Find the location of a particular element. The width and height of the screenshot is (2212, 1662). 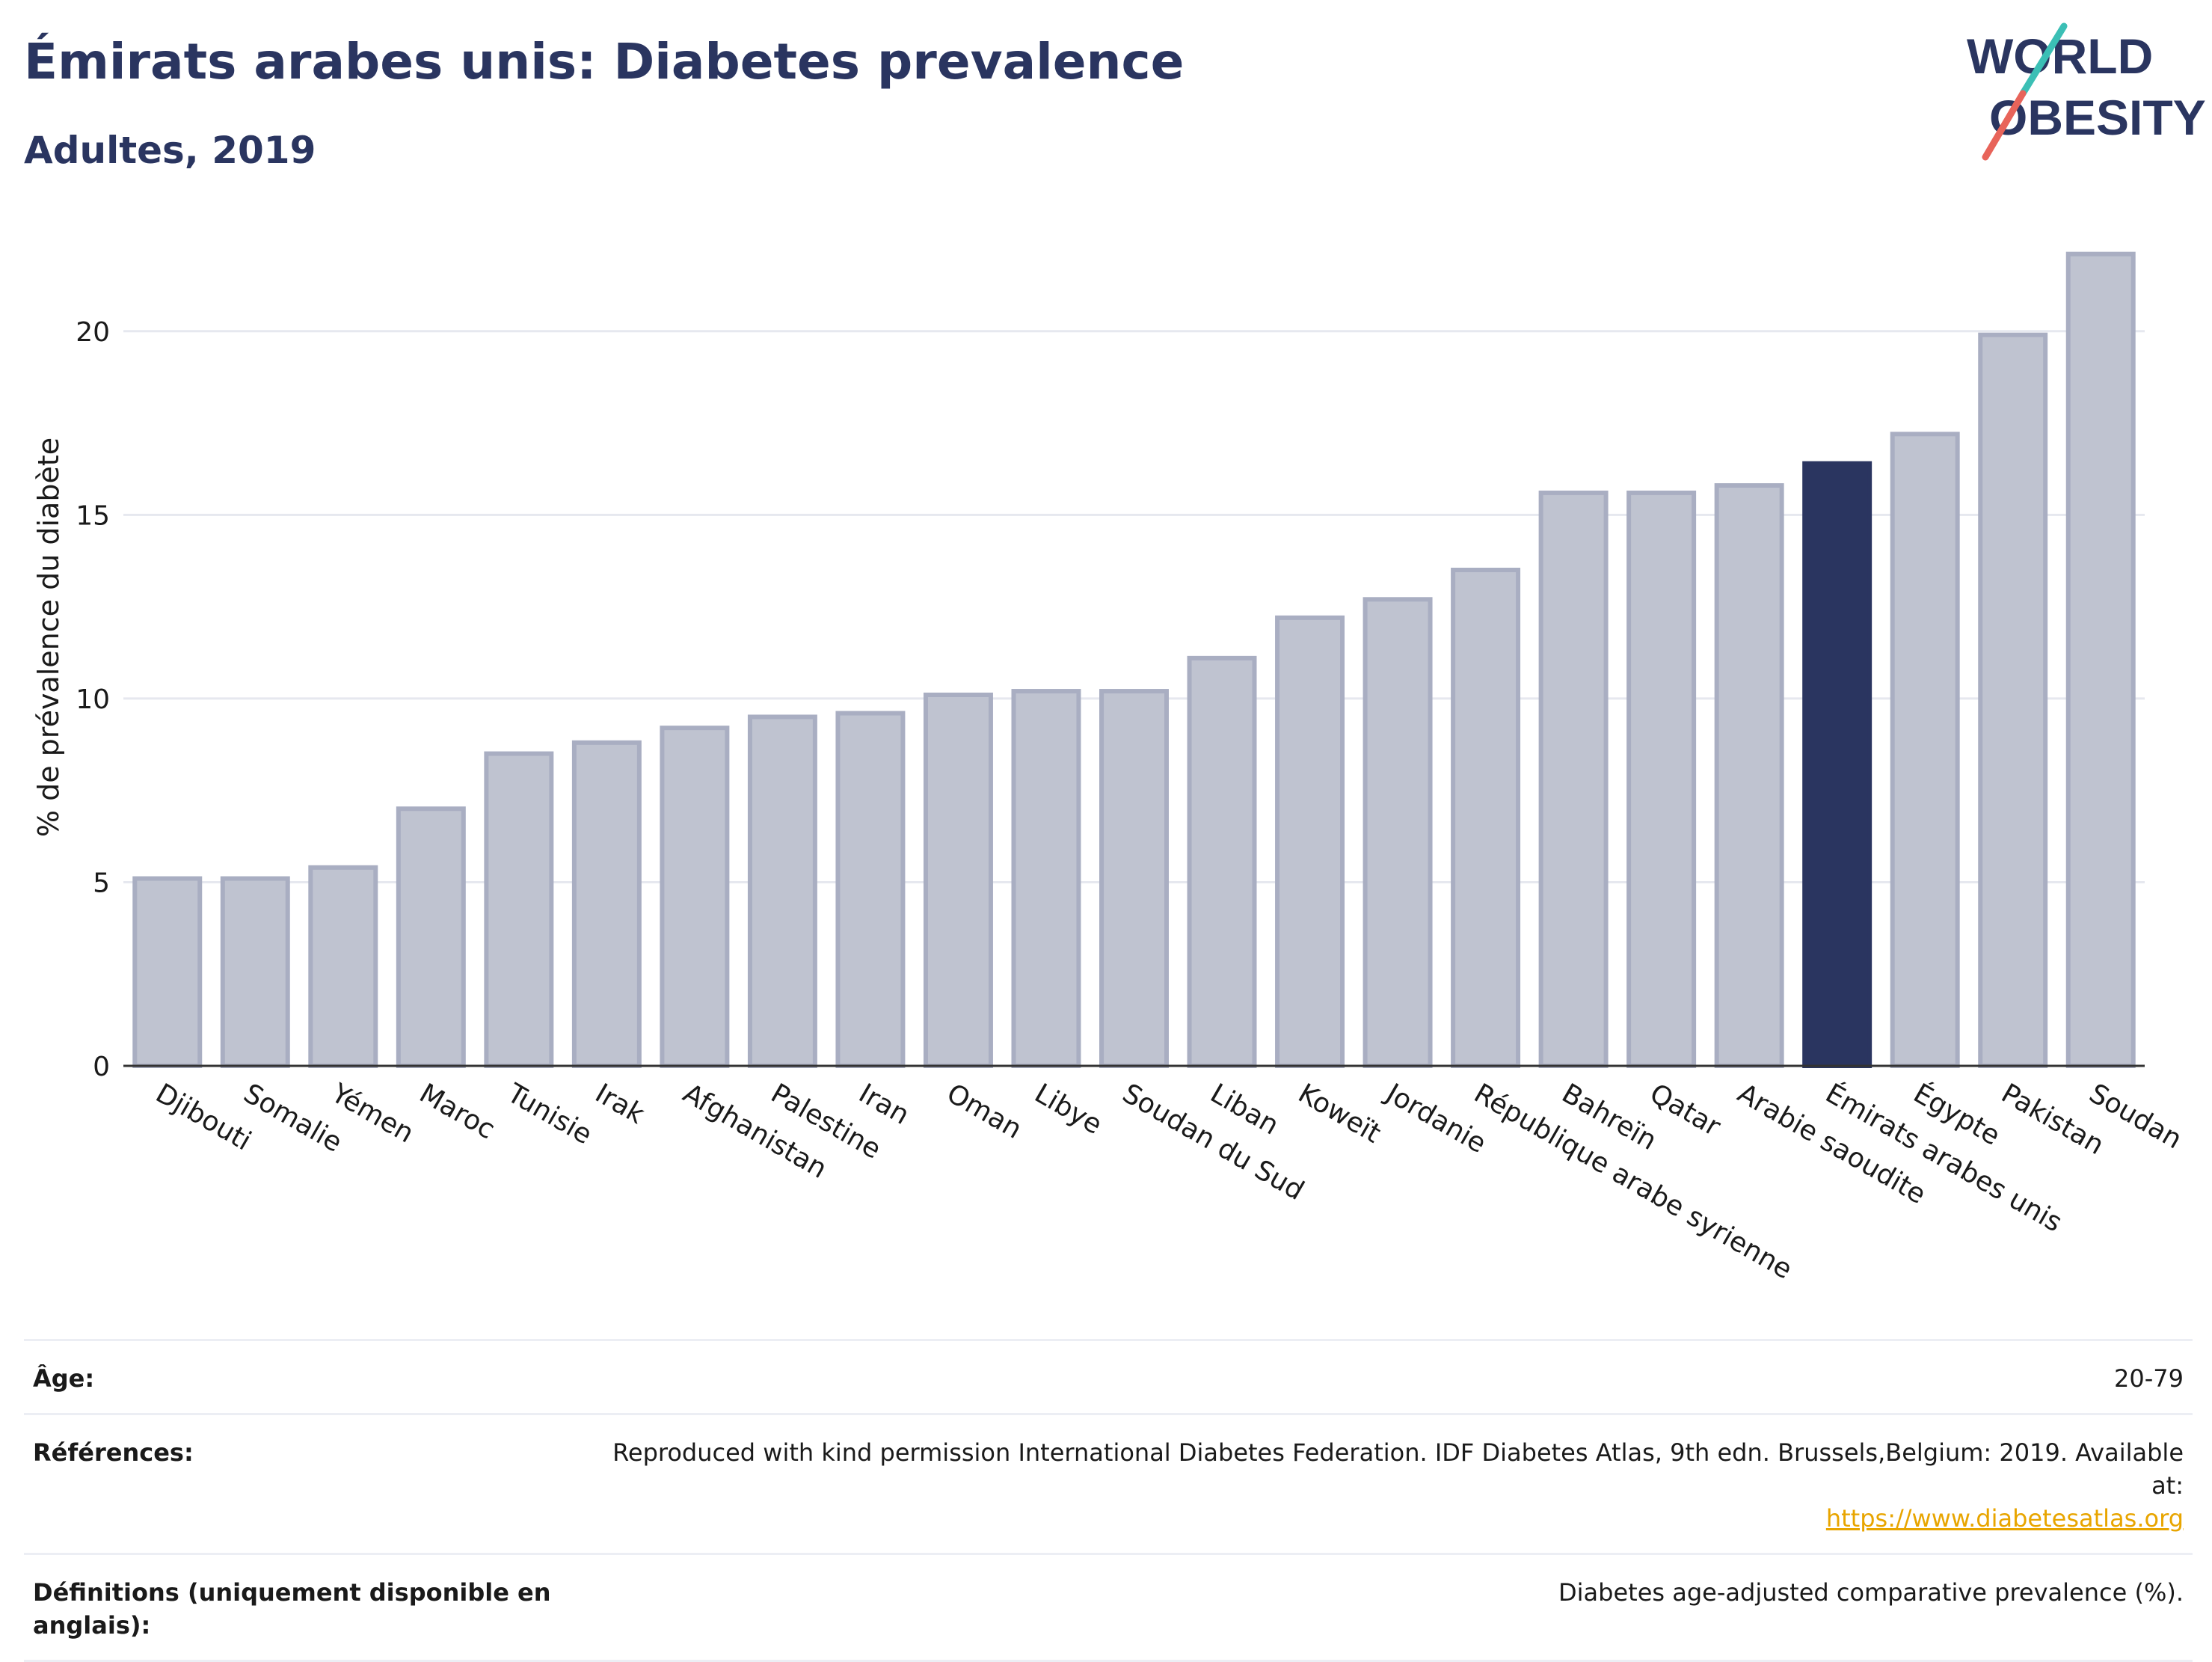

x-tick-label: Libye is located at coordinates (1068, 1109).